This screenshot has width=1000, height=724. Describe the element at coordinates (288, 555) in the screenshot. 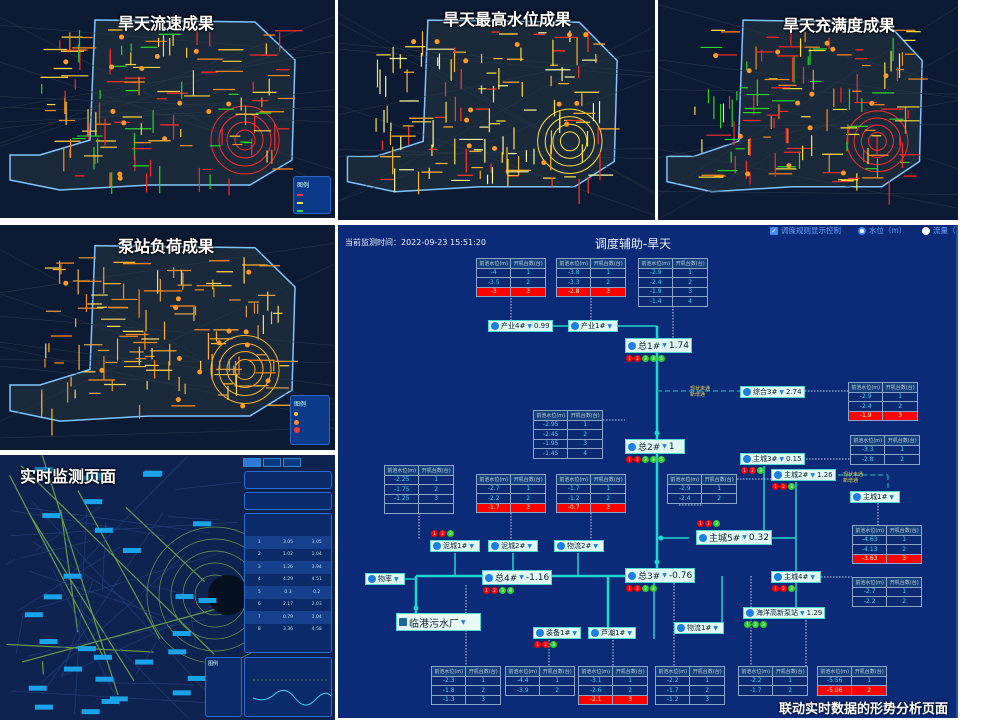

I see `monitor-table-row: 2 1.02 1.04` at that location.